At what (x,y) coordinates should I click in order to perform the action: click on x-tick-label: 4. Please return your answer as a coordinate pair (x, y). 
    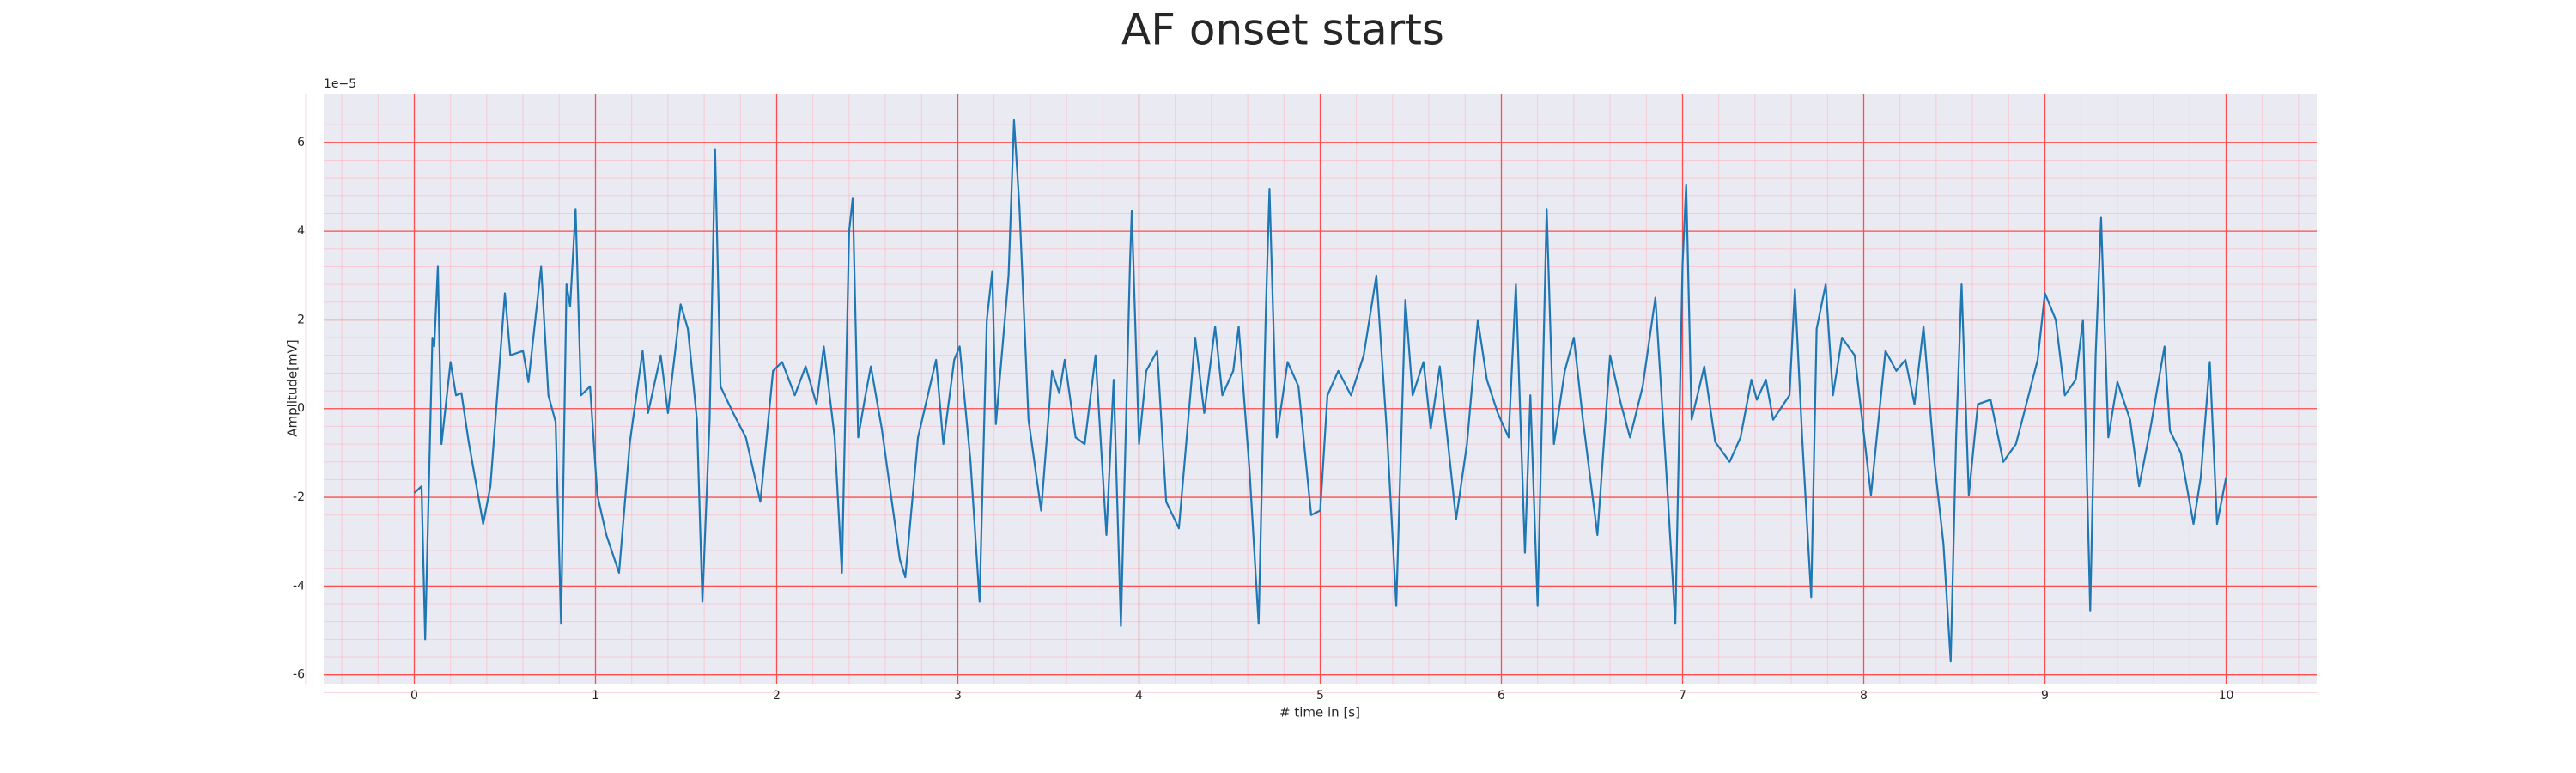
    Looking at the image, I should click on (1139, 696).